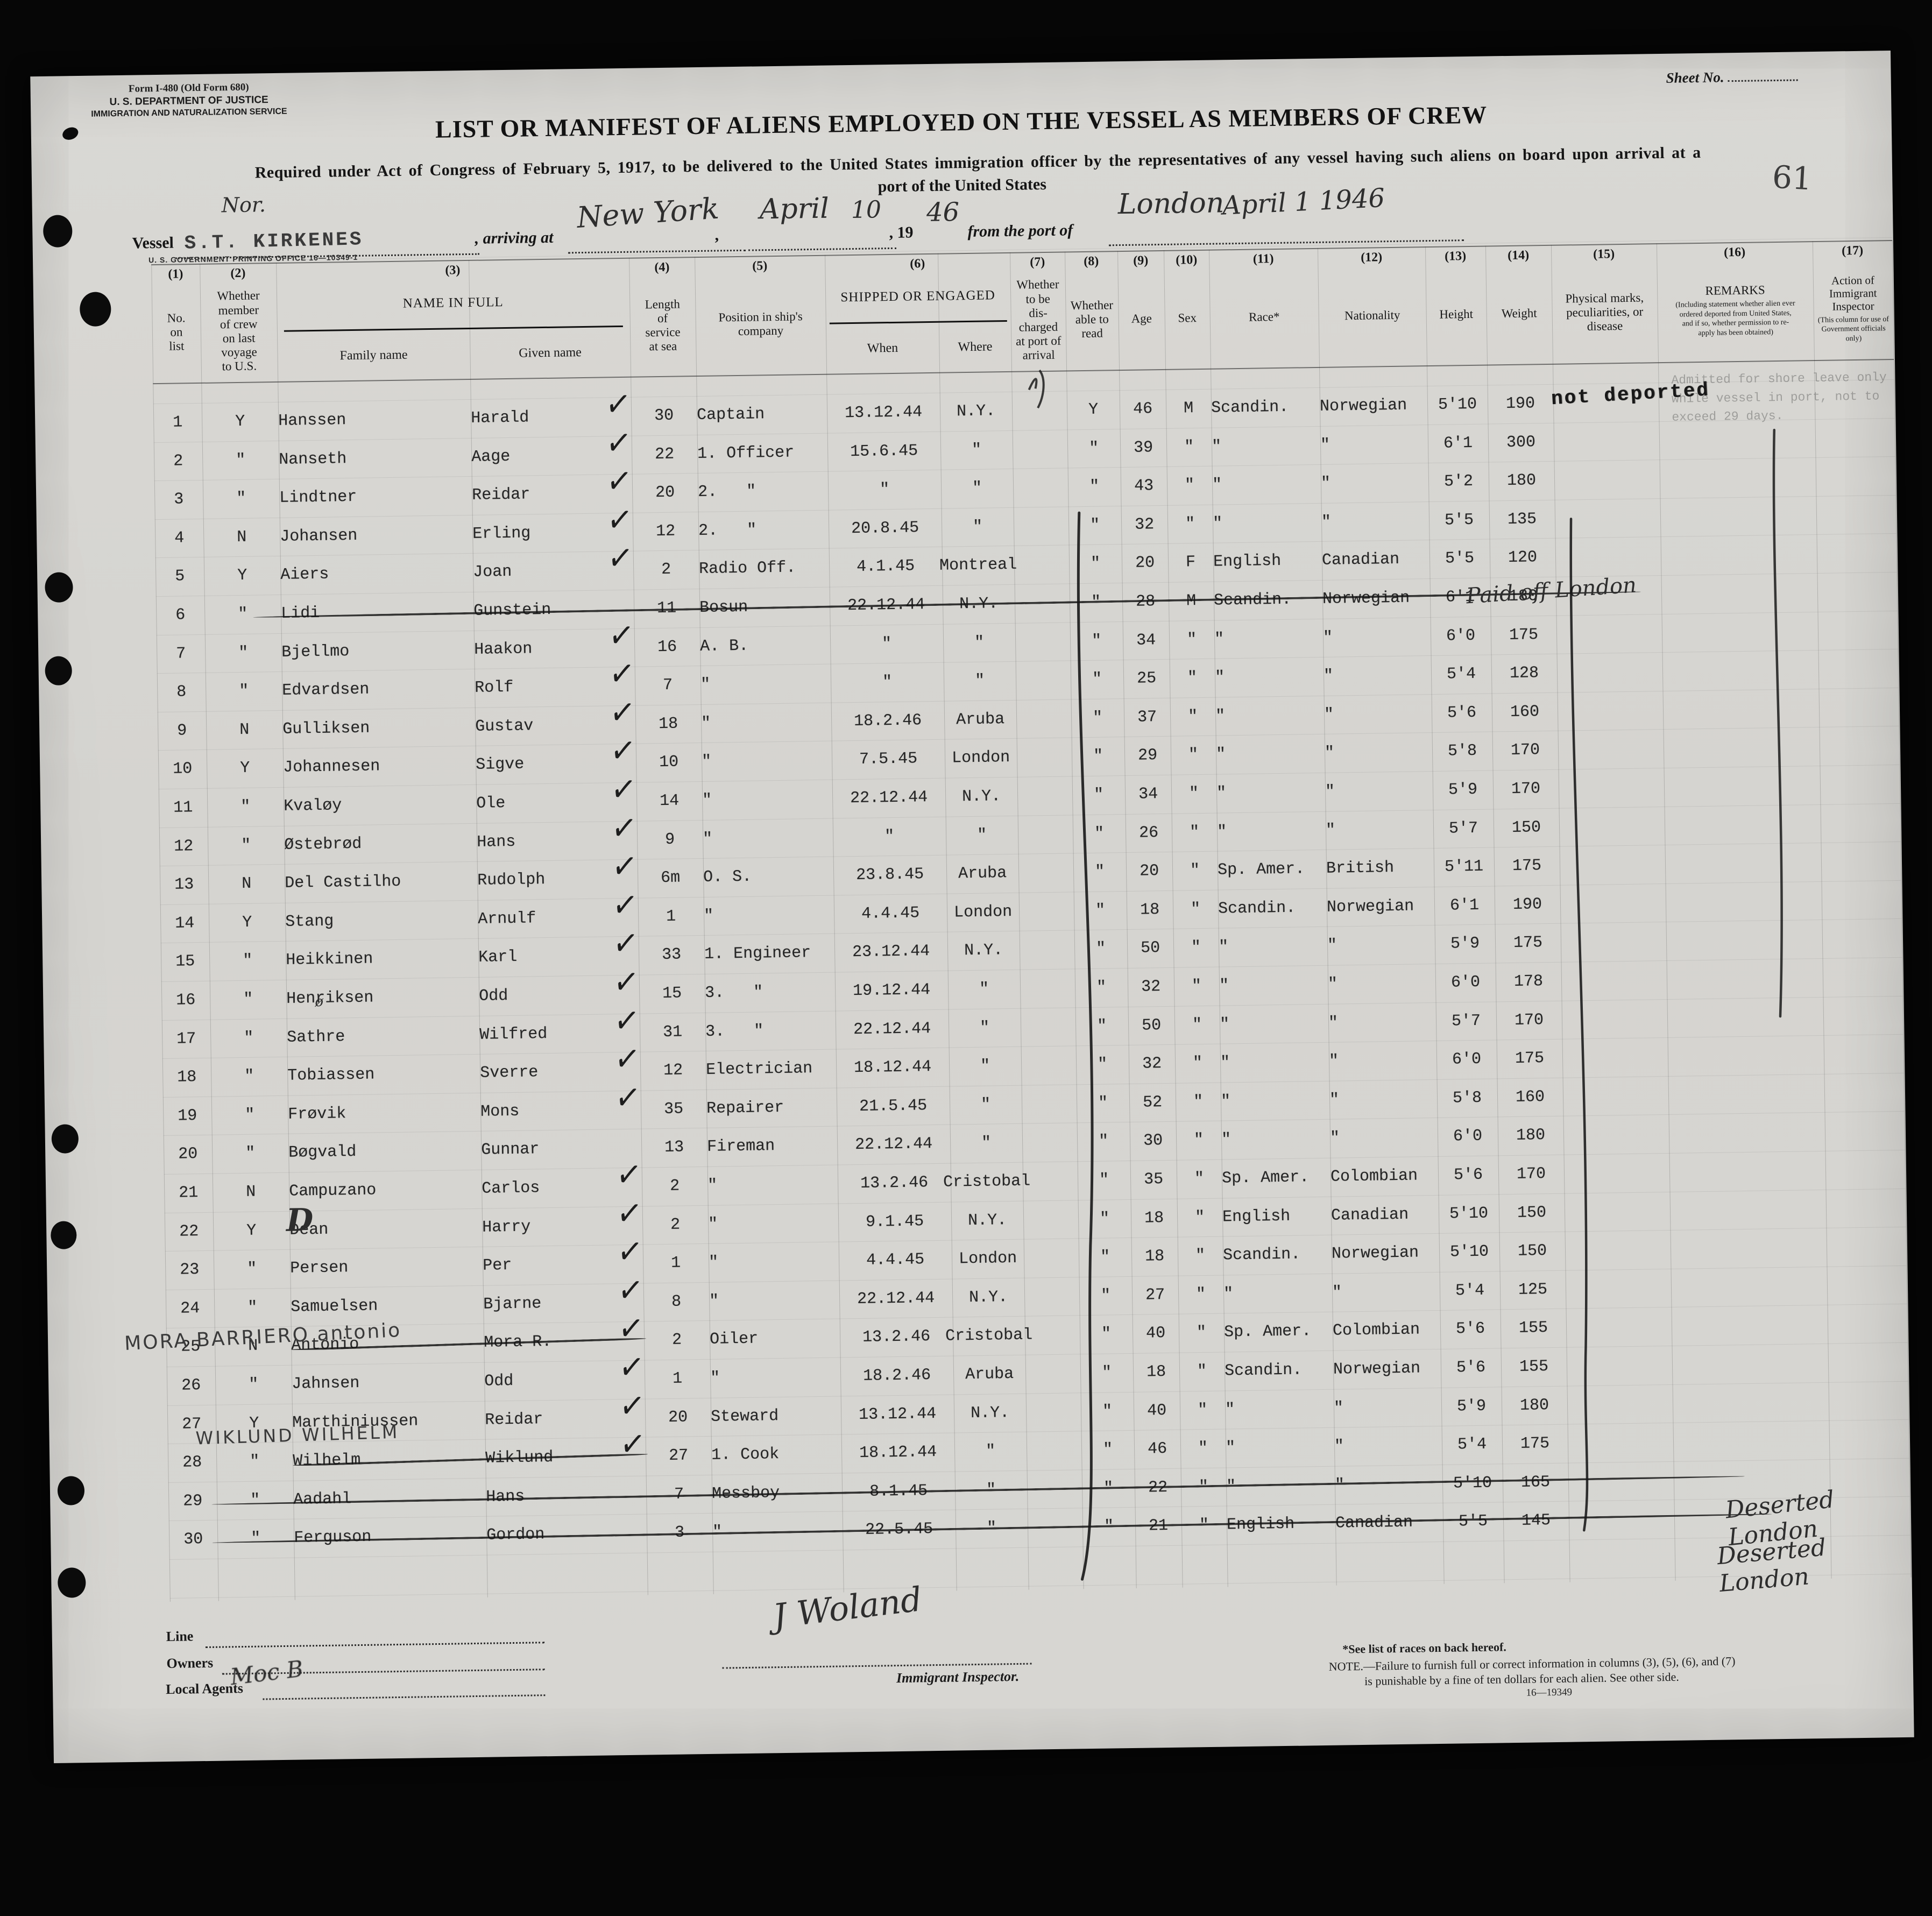  I want to click on column-header-nat: (12) Nationality, so click(1372, 307).